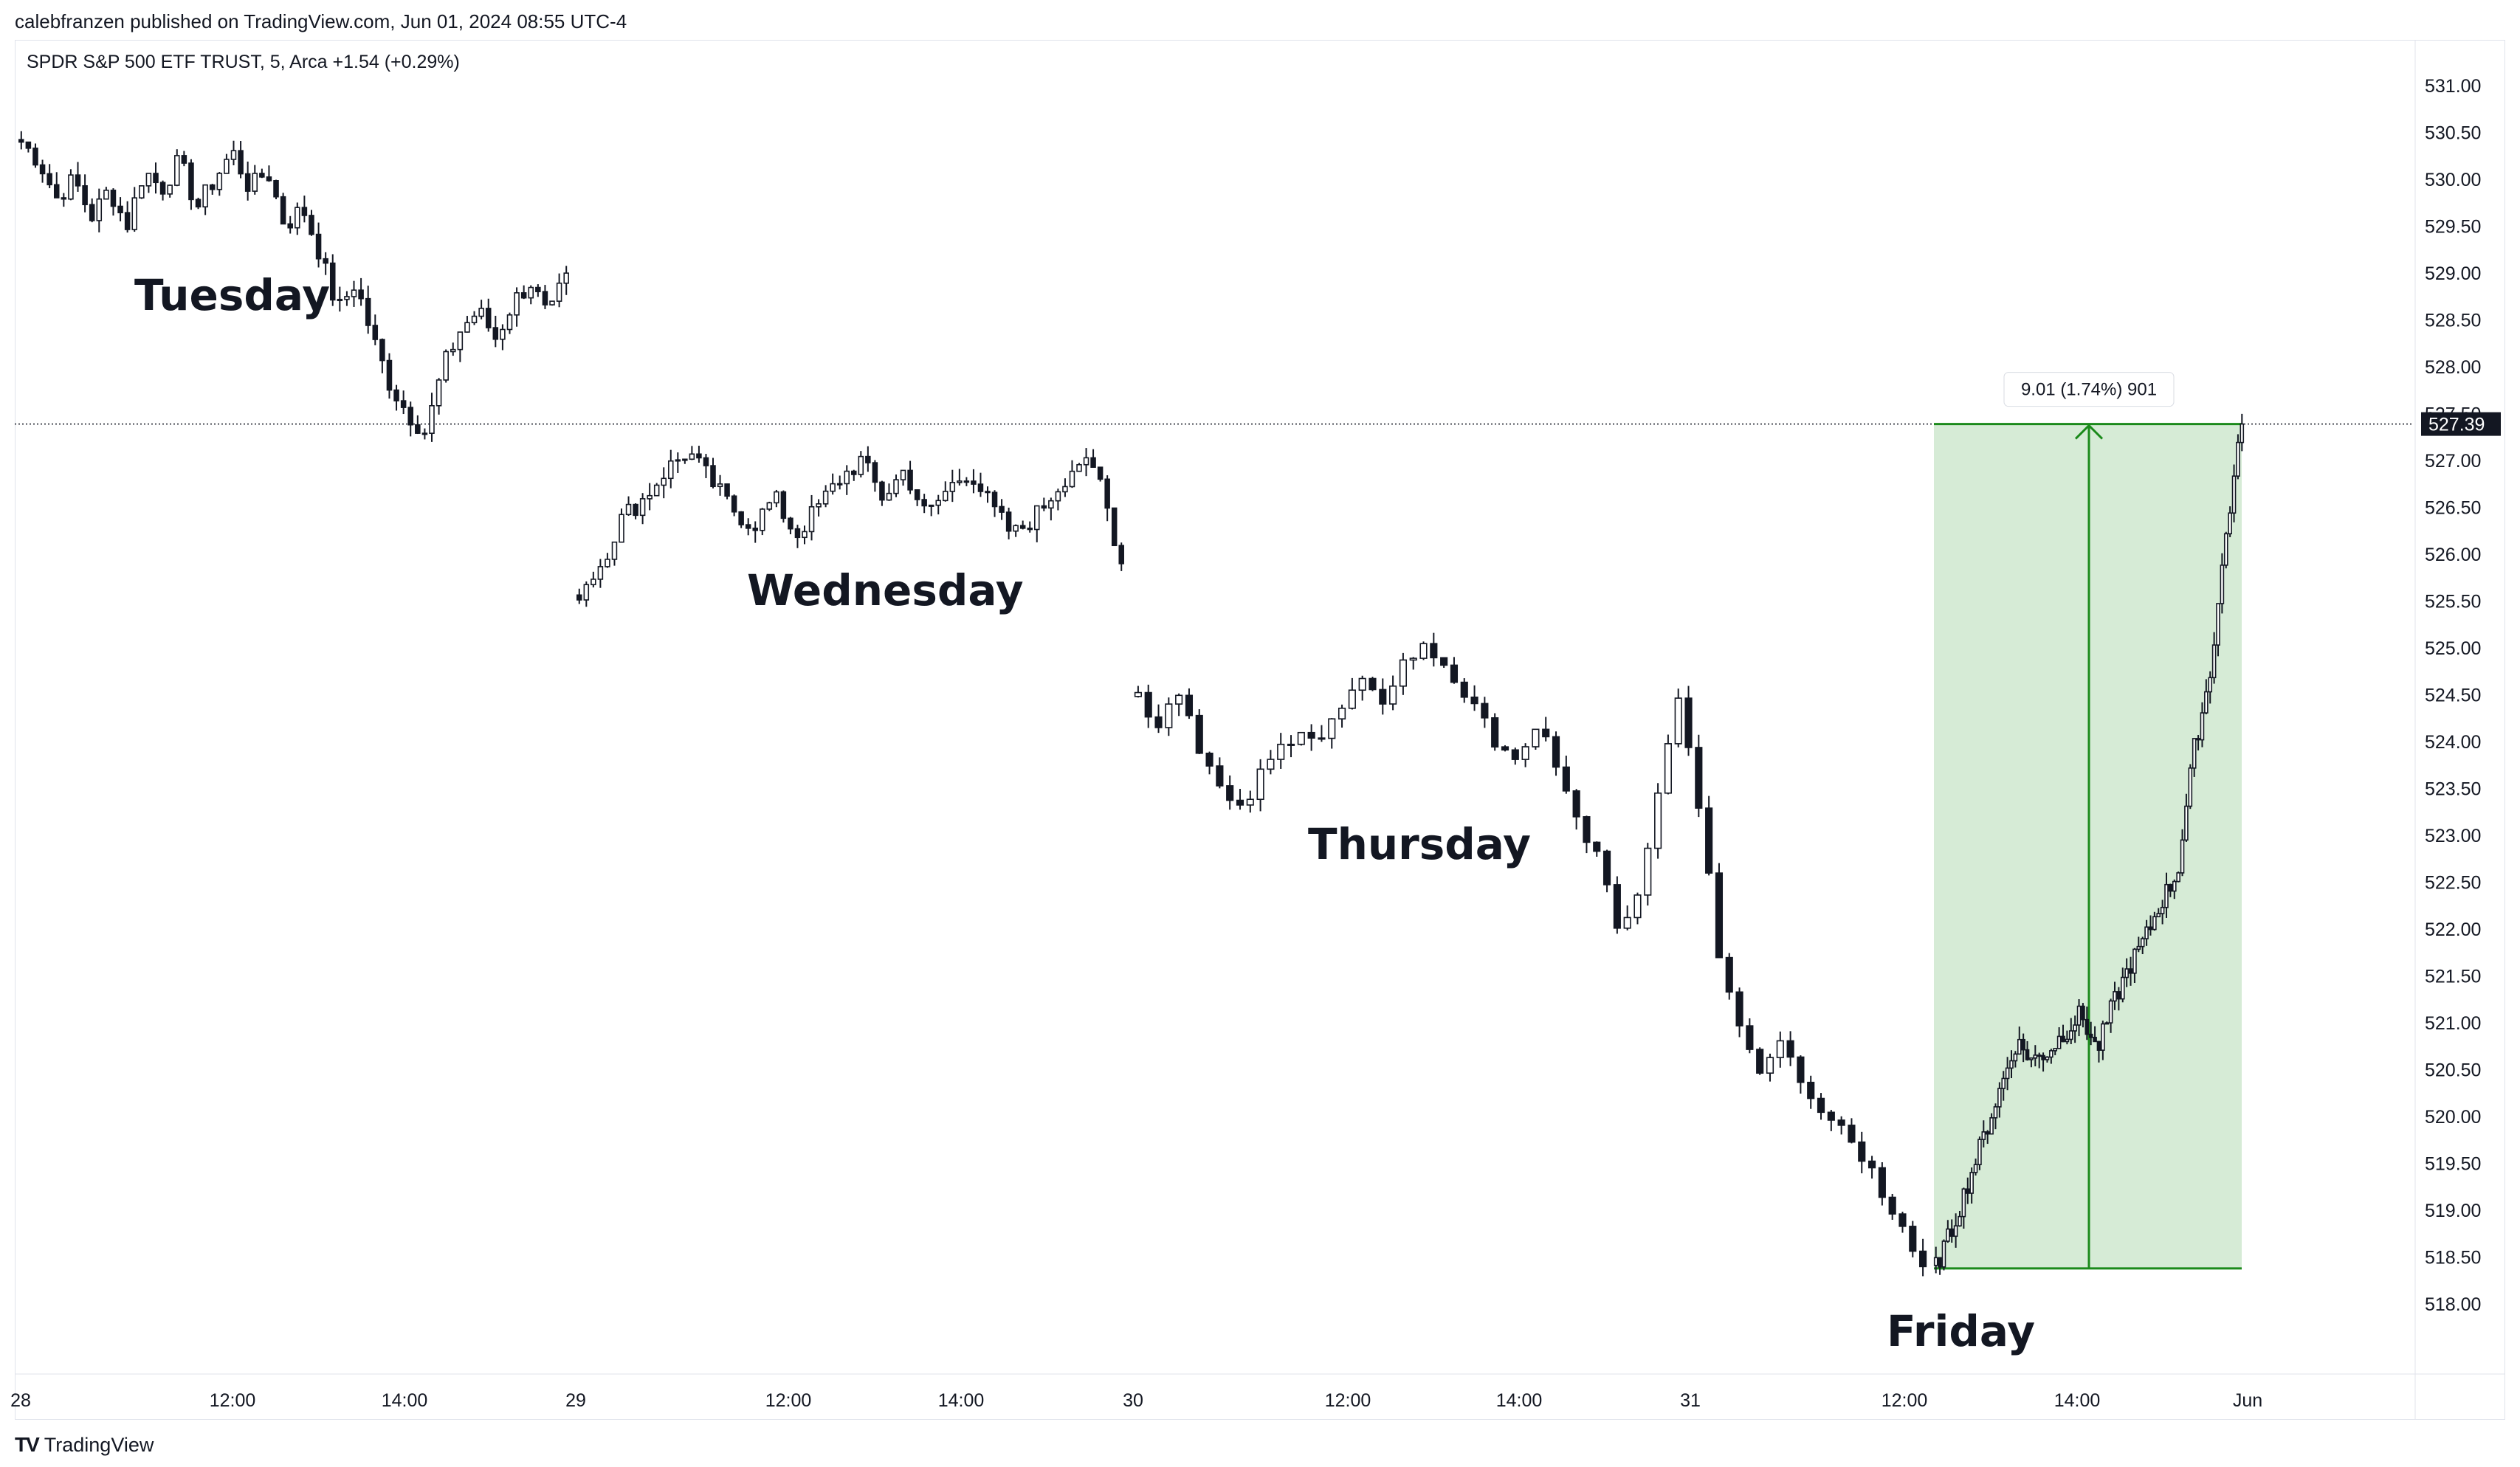 The width and height of the screenshot is (2520, 1467). What do you see at coordinates (2453, 1164) in the screenshot?
I see `y-tick-label: 519.50` at bounding box center [2453, 1164].